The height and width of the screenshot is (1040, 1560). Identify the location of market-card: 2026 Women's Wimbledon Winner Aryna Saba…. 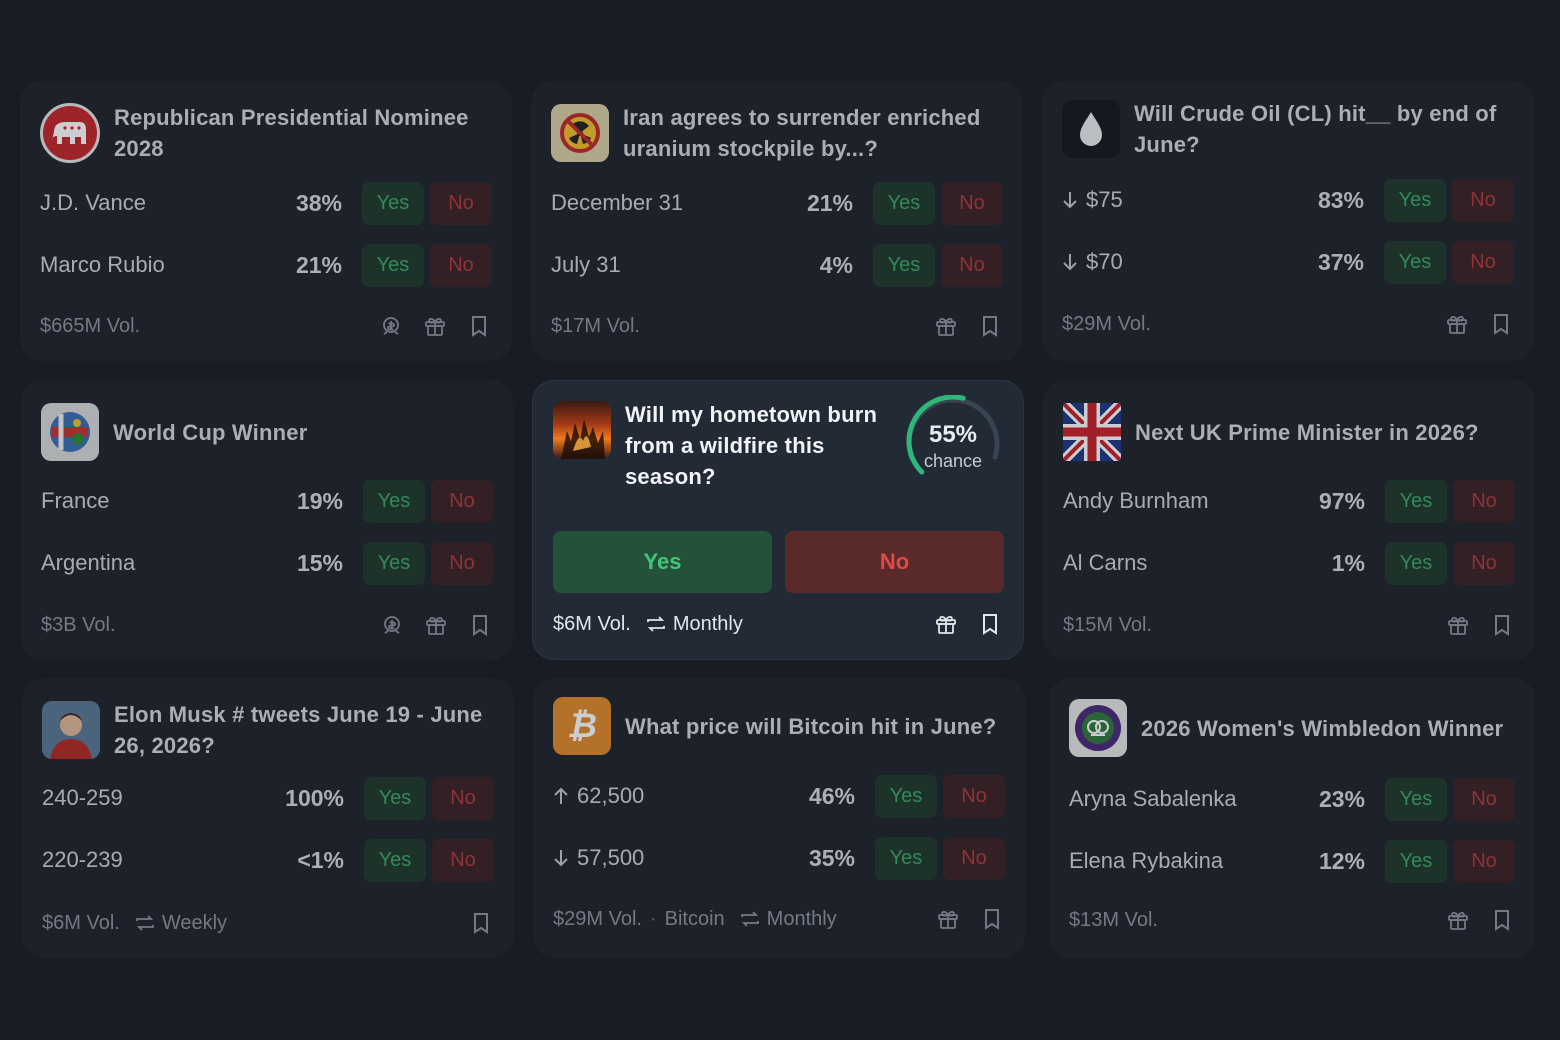
(1292, 818).